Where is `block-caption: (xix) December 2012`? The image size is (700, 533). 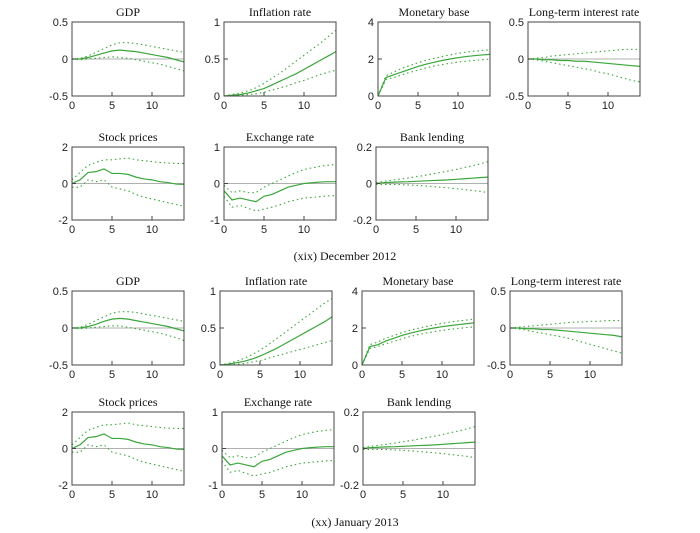 block-caption: (xix) December 2012 is located at coordinates (345, 256).